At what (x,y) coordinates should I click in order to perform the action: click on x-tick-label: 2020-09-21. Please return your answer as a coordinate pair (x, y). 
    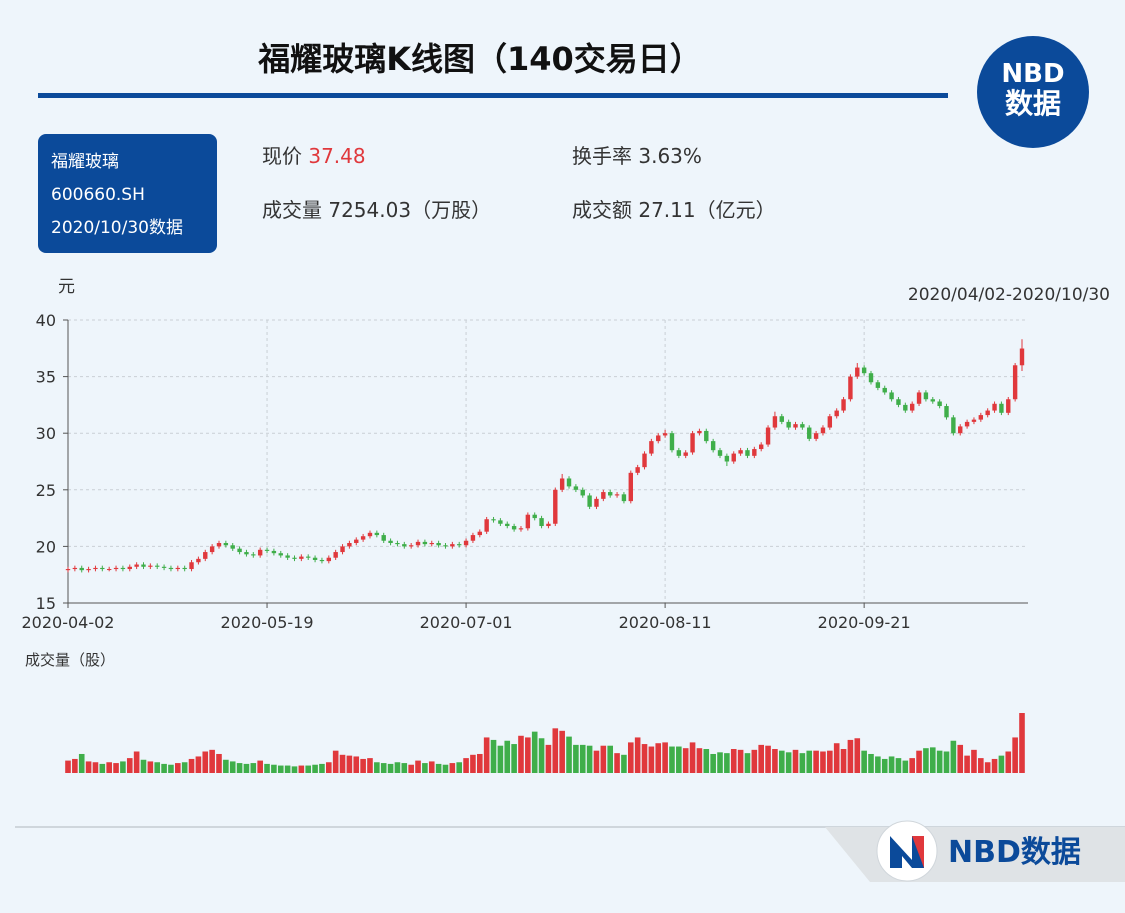
    Looking at the image, I should click on (864, 622).